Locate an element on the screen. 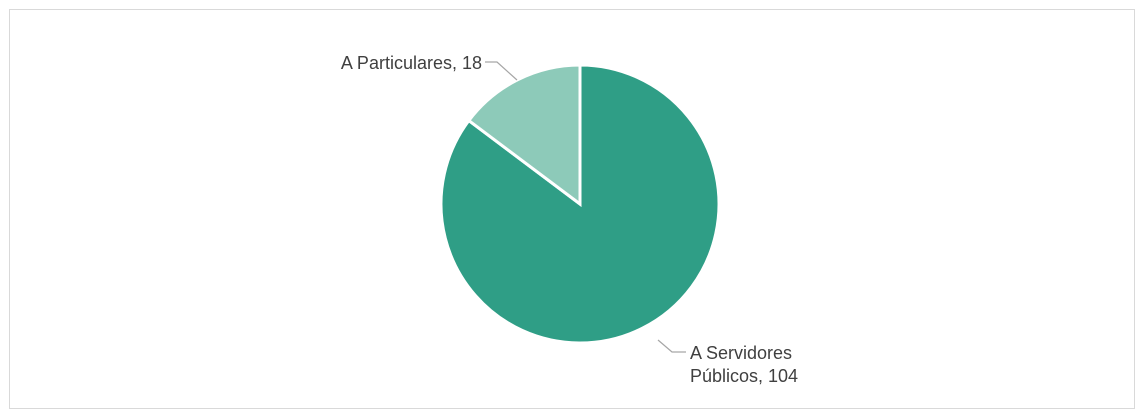  data-label-line: A Particulares, 18 is located at coordinates (411, 63).